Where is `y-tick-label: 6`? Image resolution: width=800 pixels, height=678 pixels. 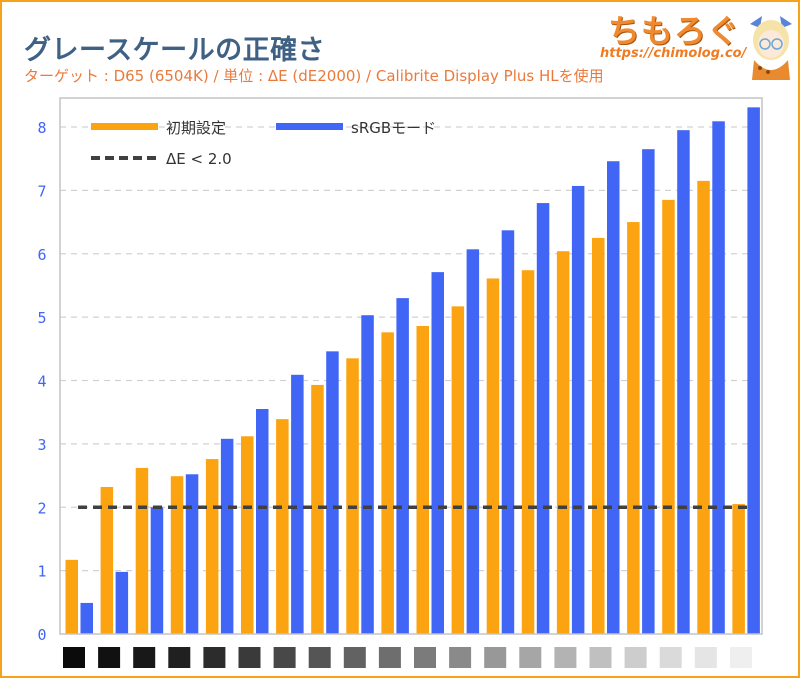 y-tick-label: 6 is located at coordinates (41, 255).